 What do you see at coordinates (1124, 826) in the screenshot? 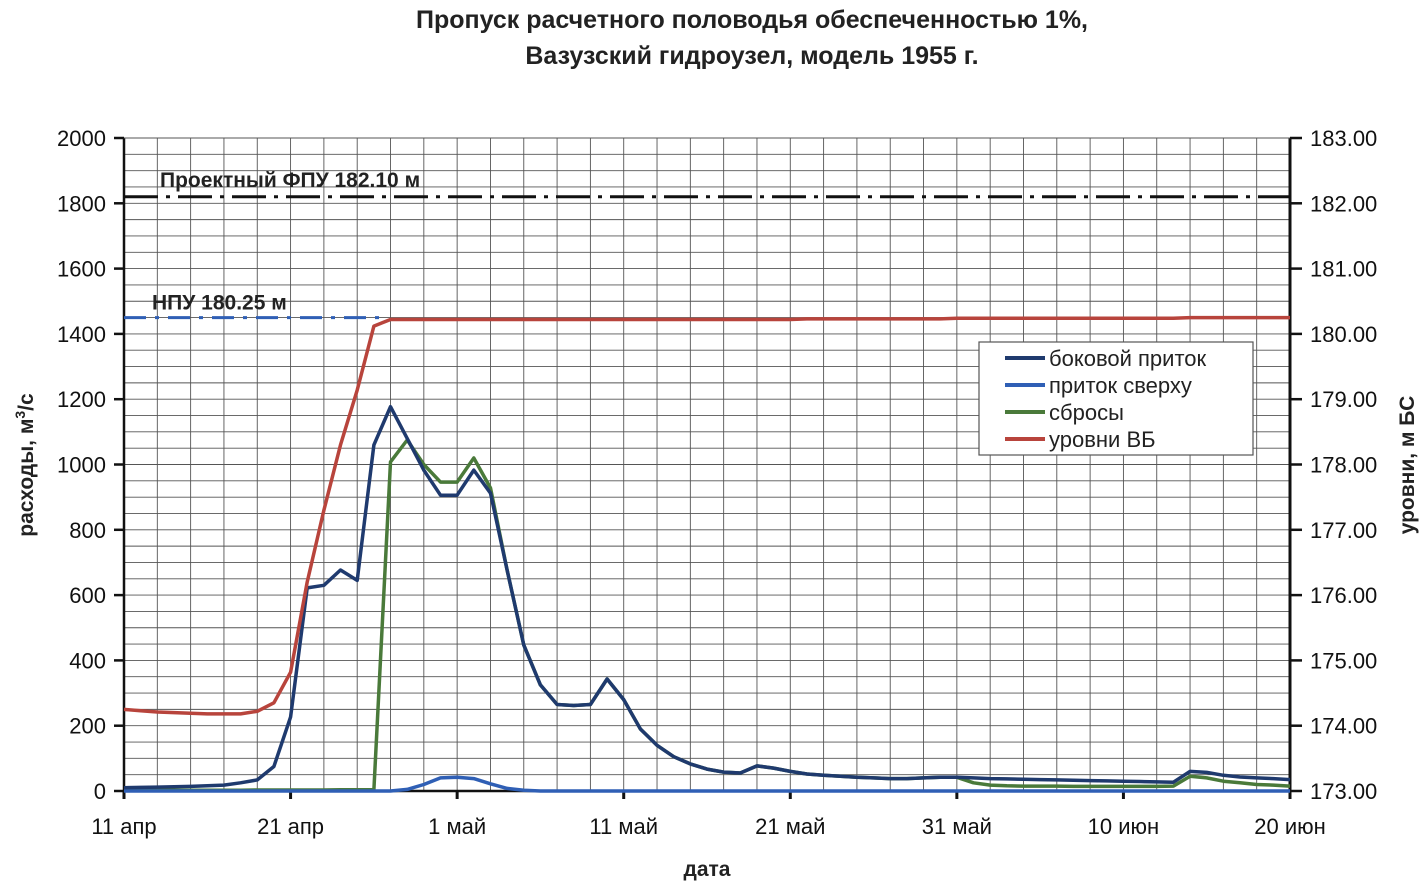
I see `x-tick-label: 10 июн` at bounding box center [1124, 826].